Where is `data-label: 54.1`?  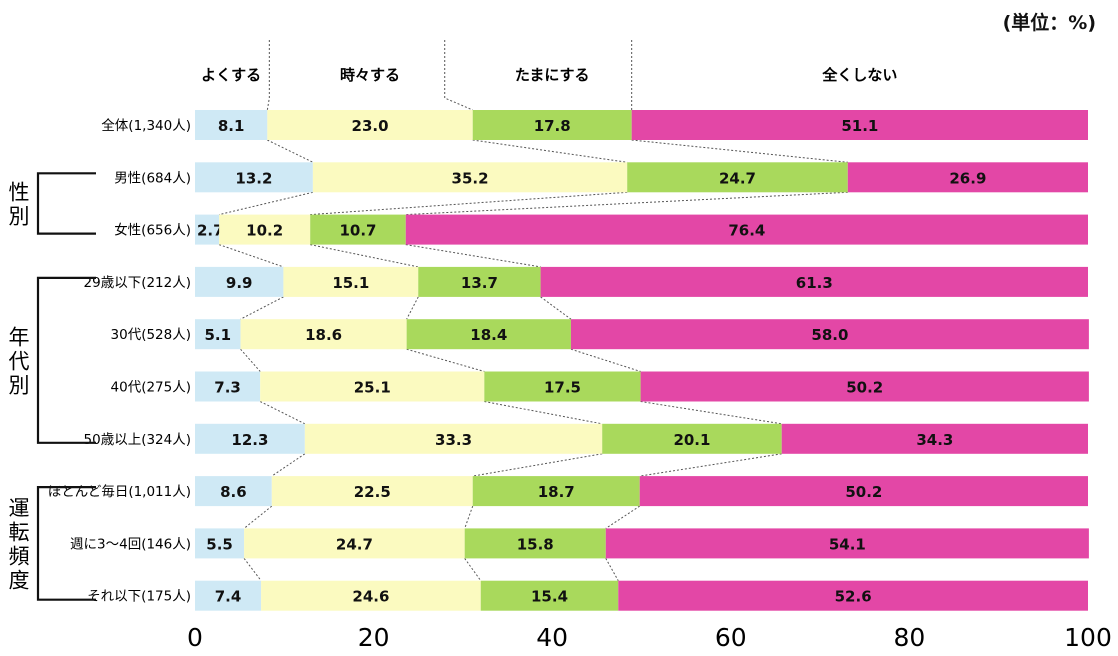 data-label: 54.1 is located at coordinates (847, 544).